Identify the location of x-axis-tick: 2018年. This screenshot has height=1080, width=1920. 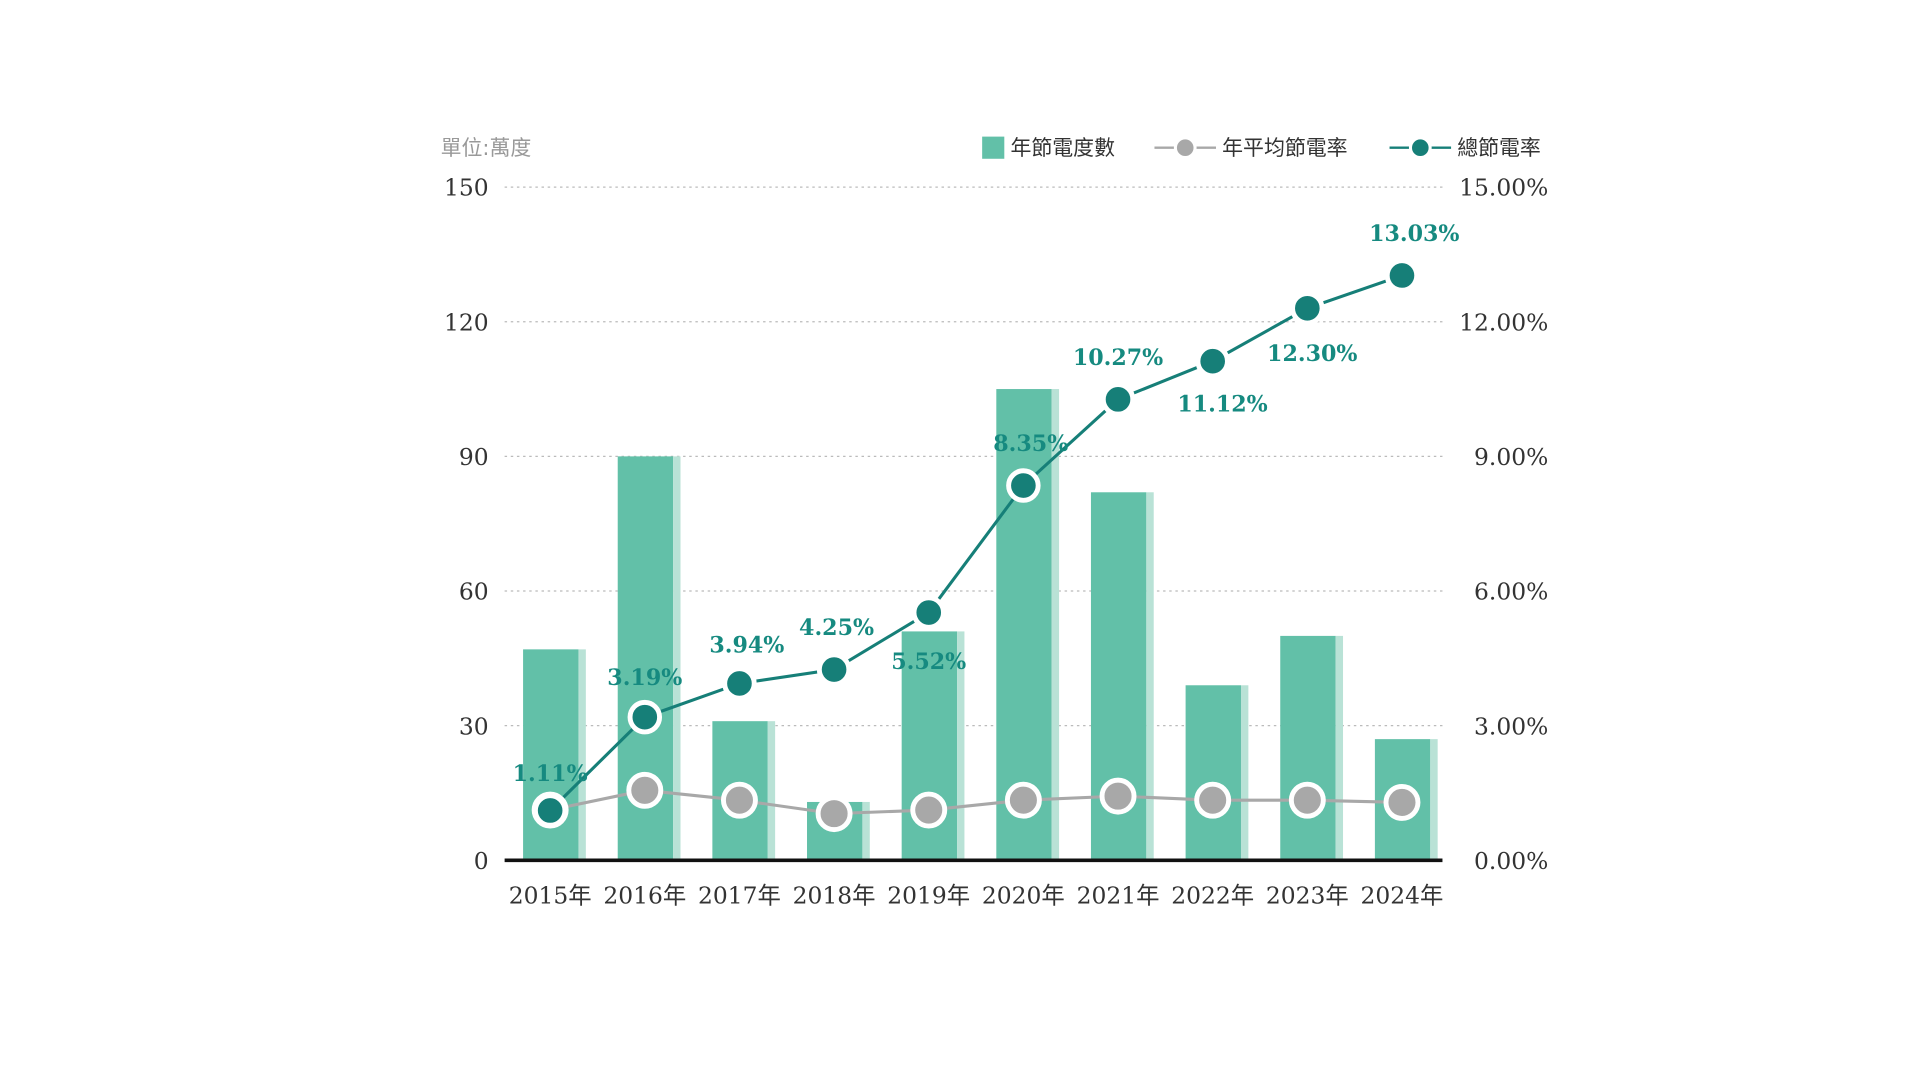
(834, 895).